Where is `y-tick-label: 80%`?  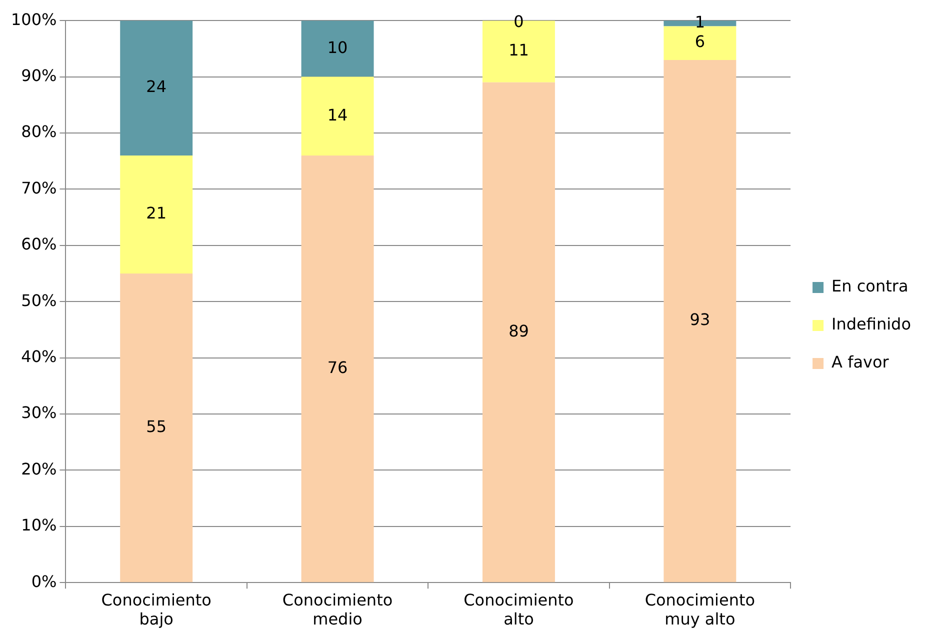
y-tick-label: 80% is located at coordinates (39, 132).